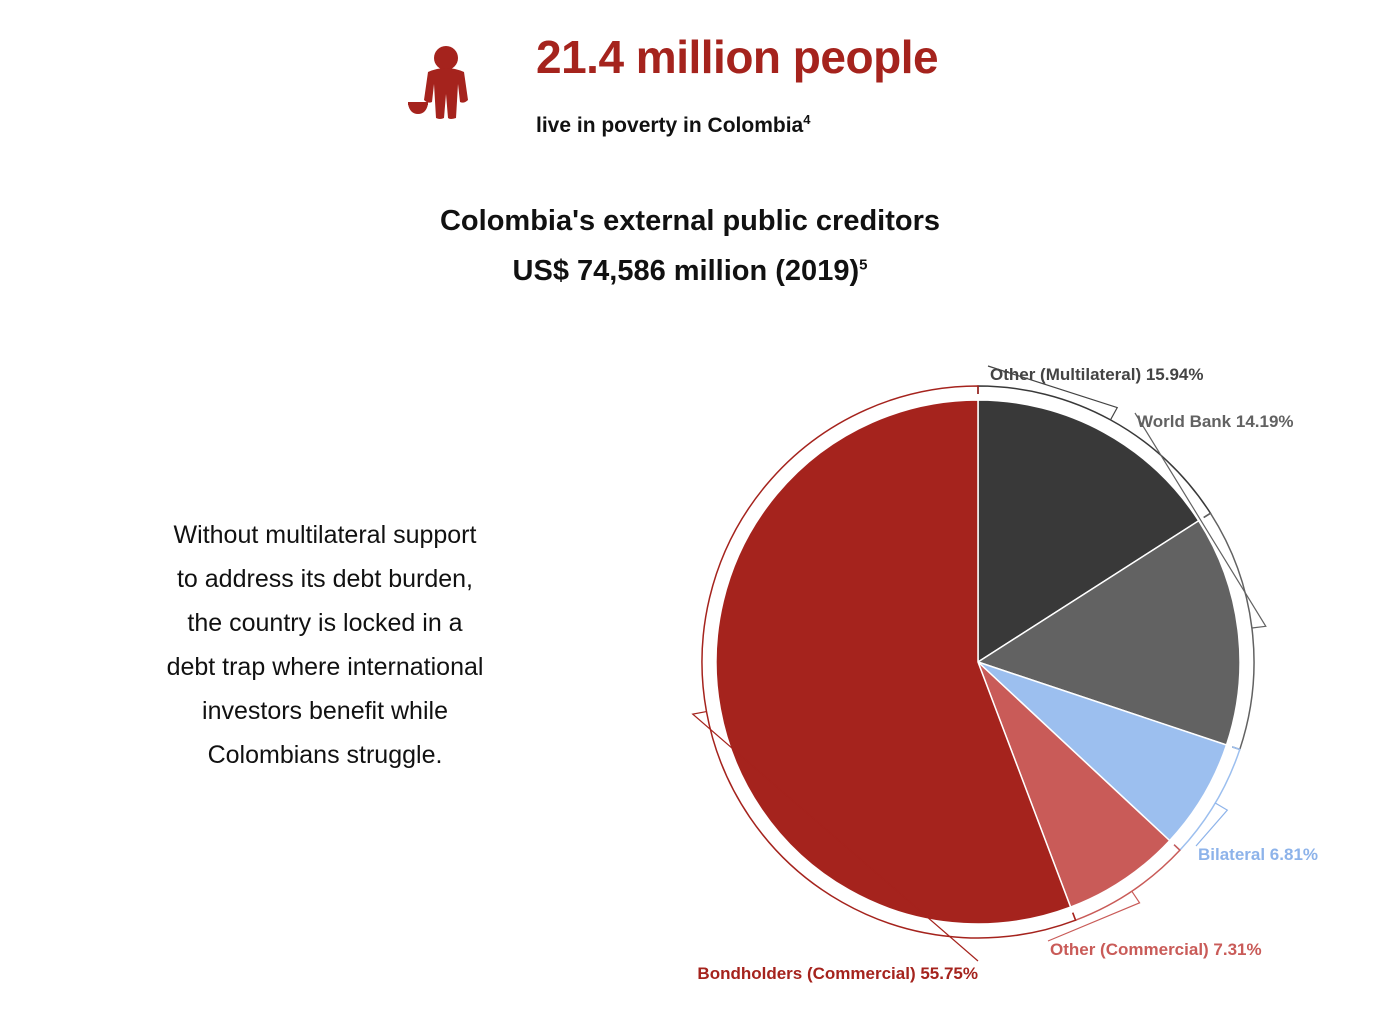  Describe the element at coordinates (1215, 421) in the screenshot. I see `slice-label: World Bank 14.19%` at that location.